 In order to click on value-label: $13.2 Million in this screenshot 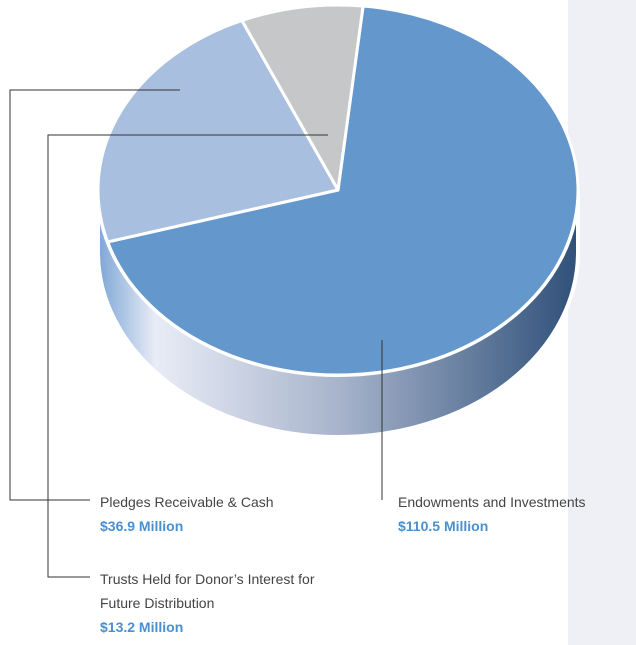, I will do `click(142, 627)`.